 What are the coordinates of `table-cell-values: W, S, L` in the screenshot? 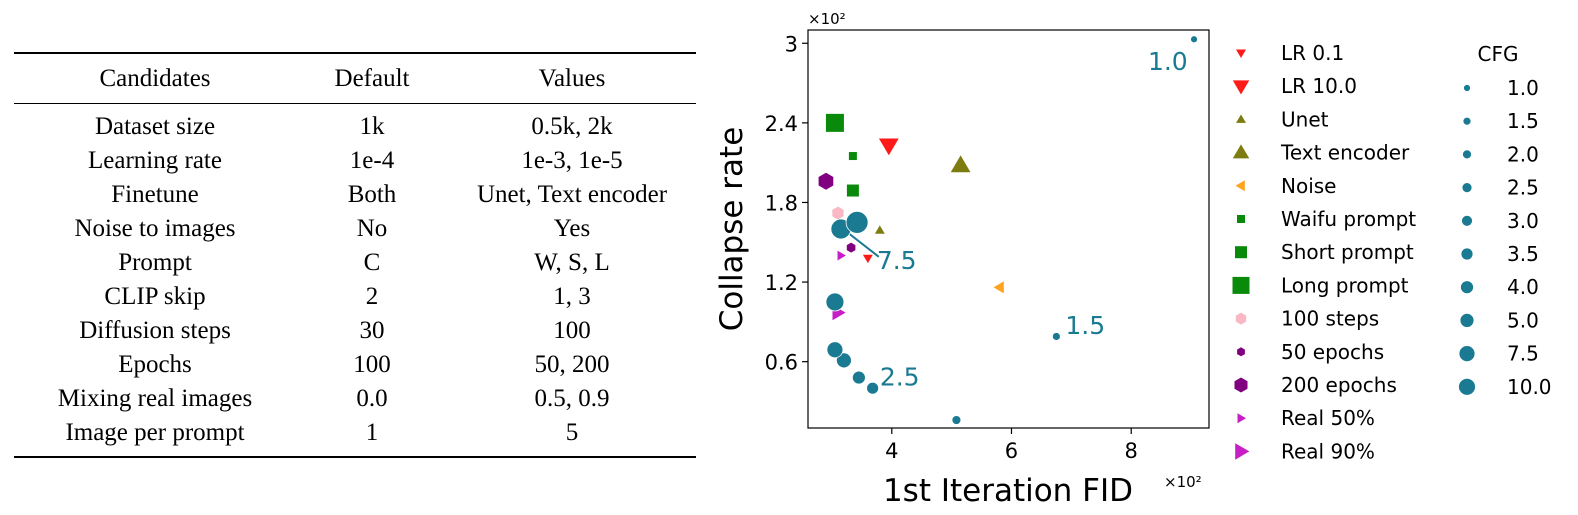 It's located at (572, 262).